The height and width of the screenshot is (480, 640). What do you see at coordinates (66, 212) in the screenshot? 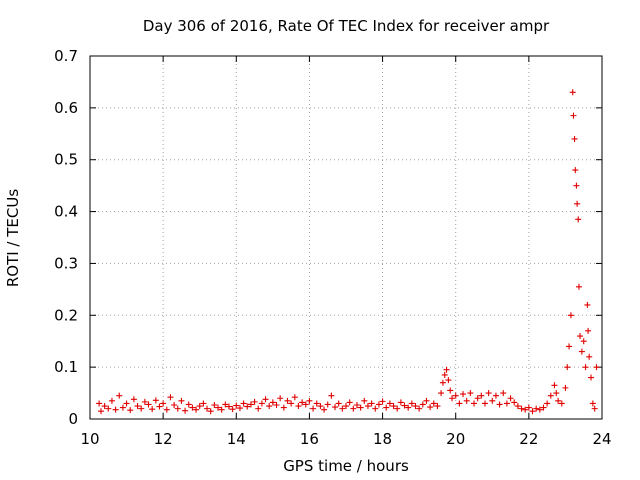
I see `y-tick-label: 0.4` at bounding box center [66, 212].